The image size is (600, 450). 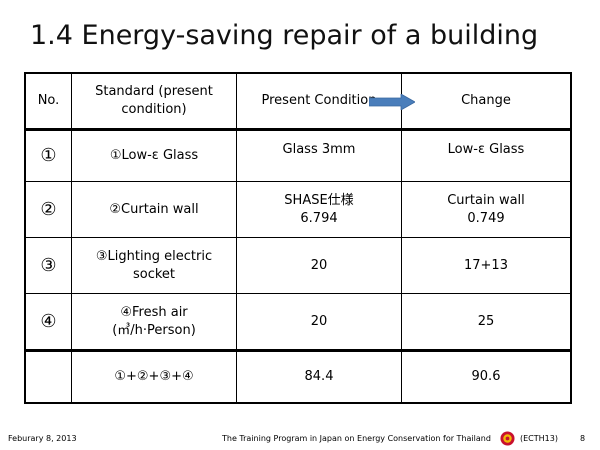 I want to click on ecth-logo-icon, so click(x=507, y=438).